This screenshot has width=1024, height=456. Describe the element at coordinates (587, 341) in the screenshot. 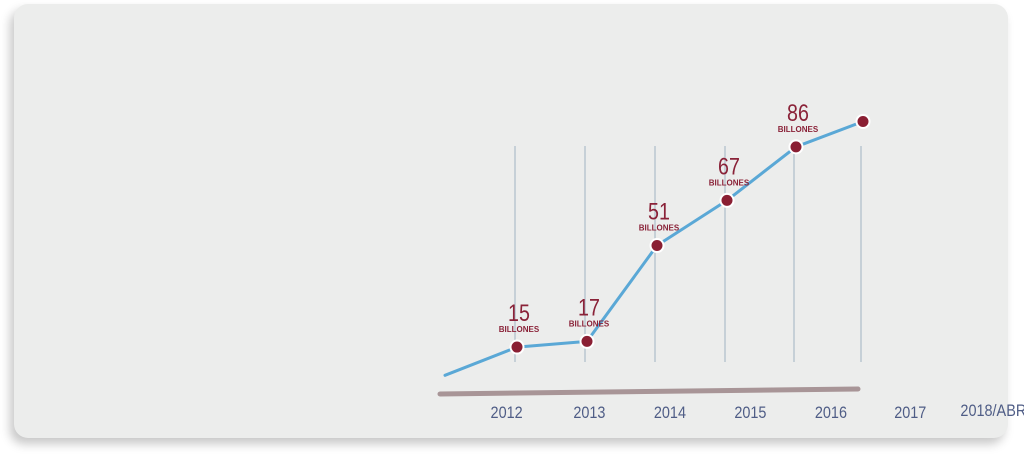

I see `data-point-2014` at that location.